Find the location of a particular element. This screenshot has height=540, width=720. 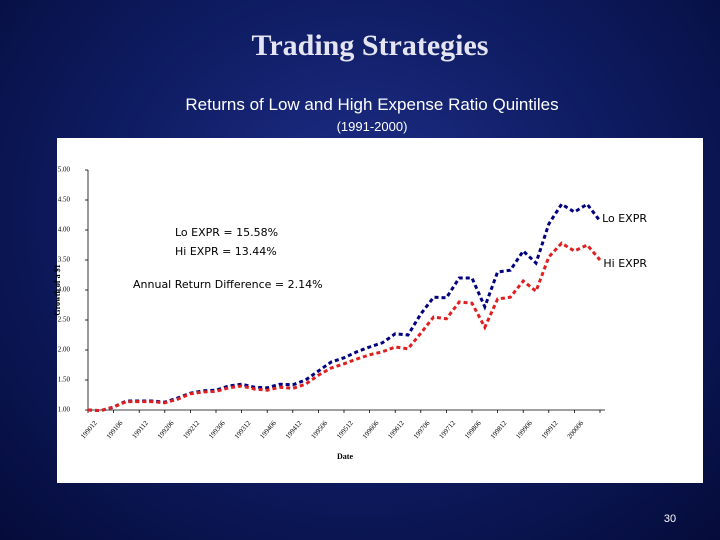

y-axis-label: Growth of a $1 is located at coordinates (57, 289).